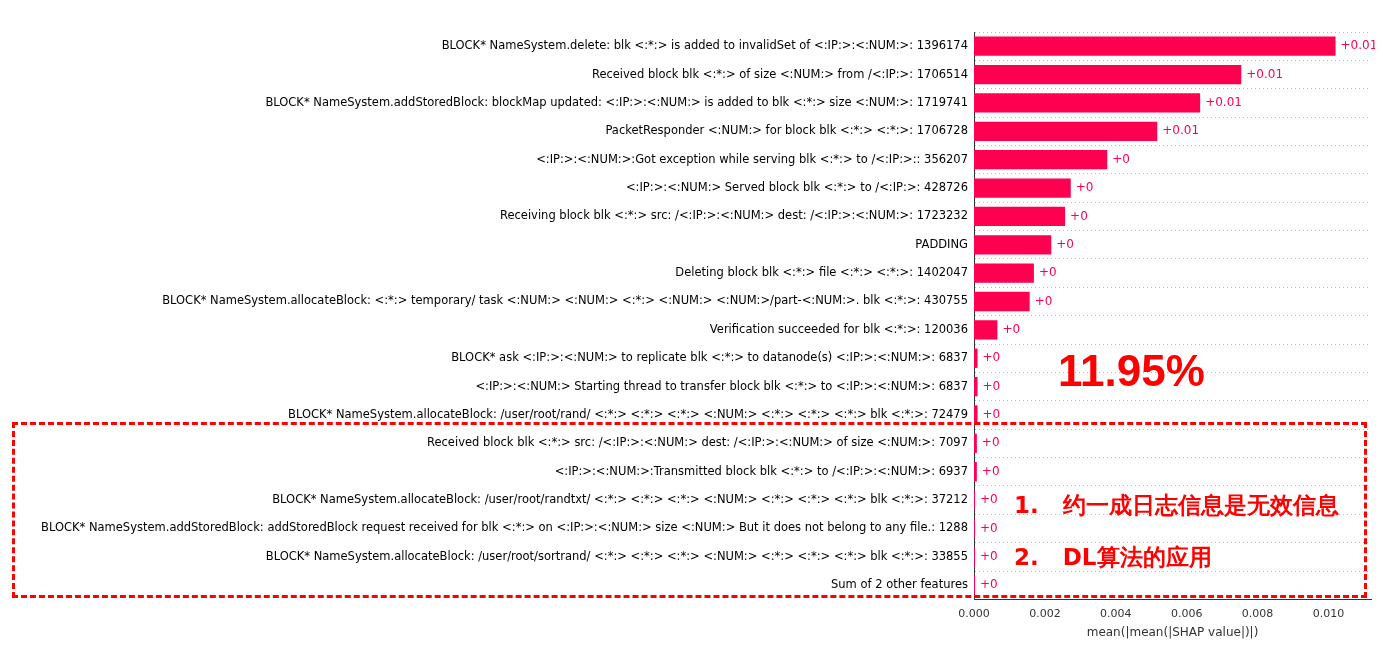 The width and height of the screenshot is (1383, 650). What do you see at coordinates (899, 584) in the screenshot?
I see `y-tick-label: Sum of 2 other features` at bounding box center [899, 584].